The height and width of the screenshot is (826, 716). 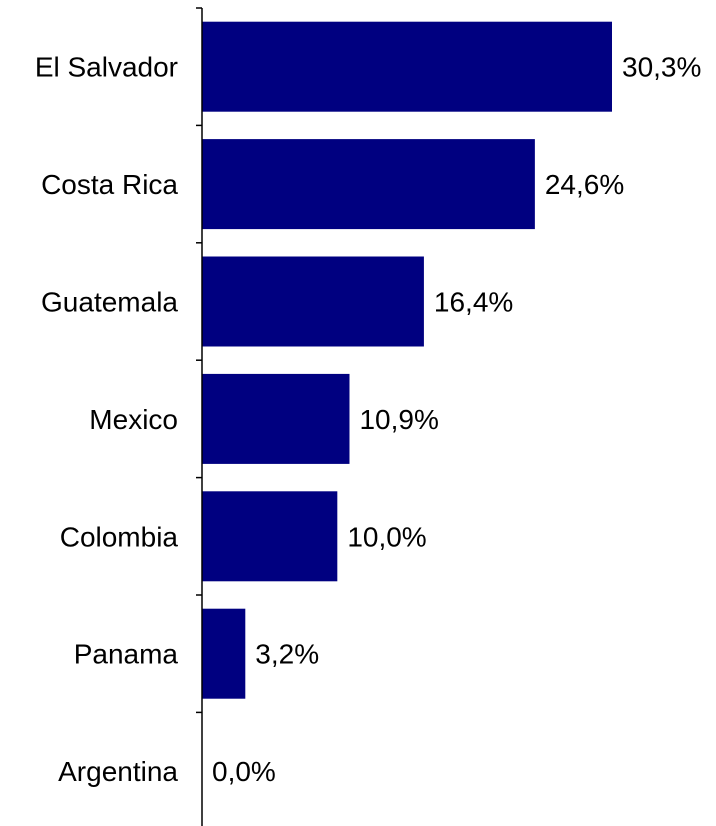 What do you see at coordinates (244, 771) in the screenshot?
I see `value-label: 0,0%` at bounding box center [244, 771].